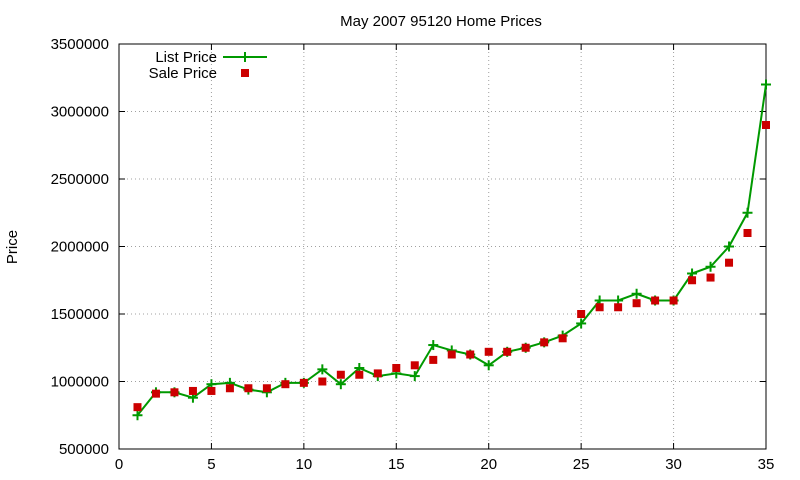 Image resolution: width=800 pixels, height=480 pixels. What do you see at coordinates (80, 112) in the screenshot?
I see `y-tick-label: 3000000` at bounding box center [80, 112].